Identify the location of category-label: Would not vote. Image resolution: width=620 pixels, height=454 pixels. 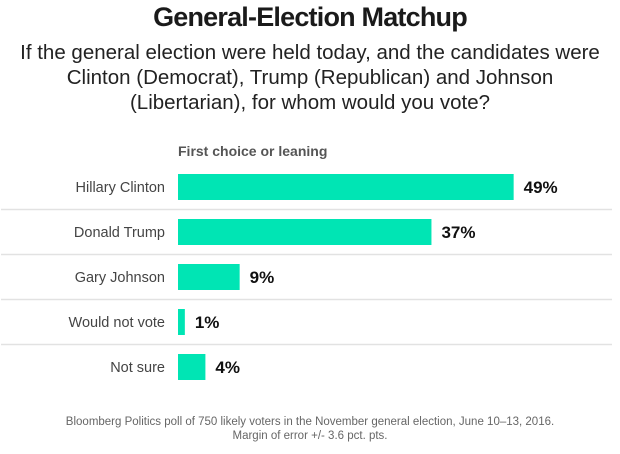
(117, 323).